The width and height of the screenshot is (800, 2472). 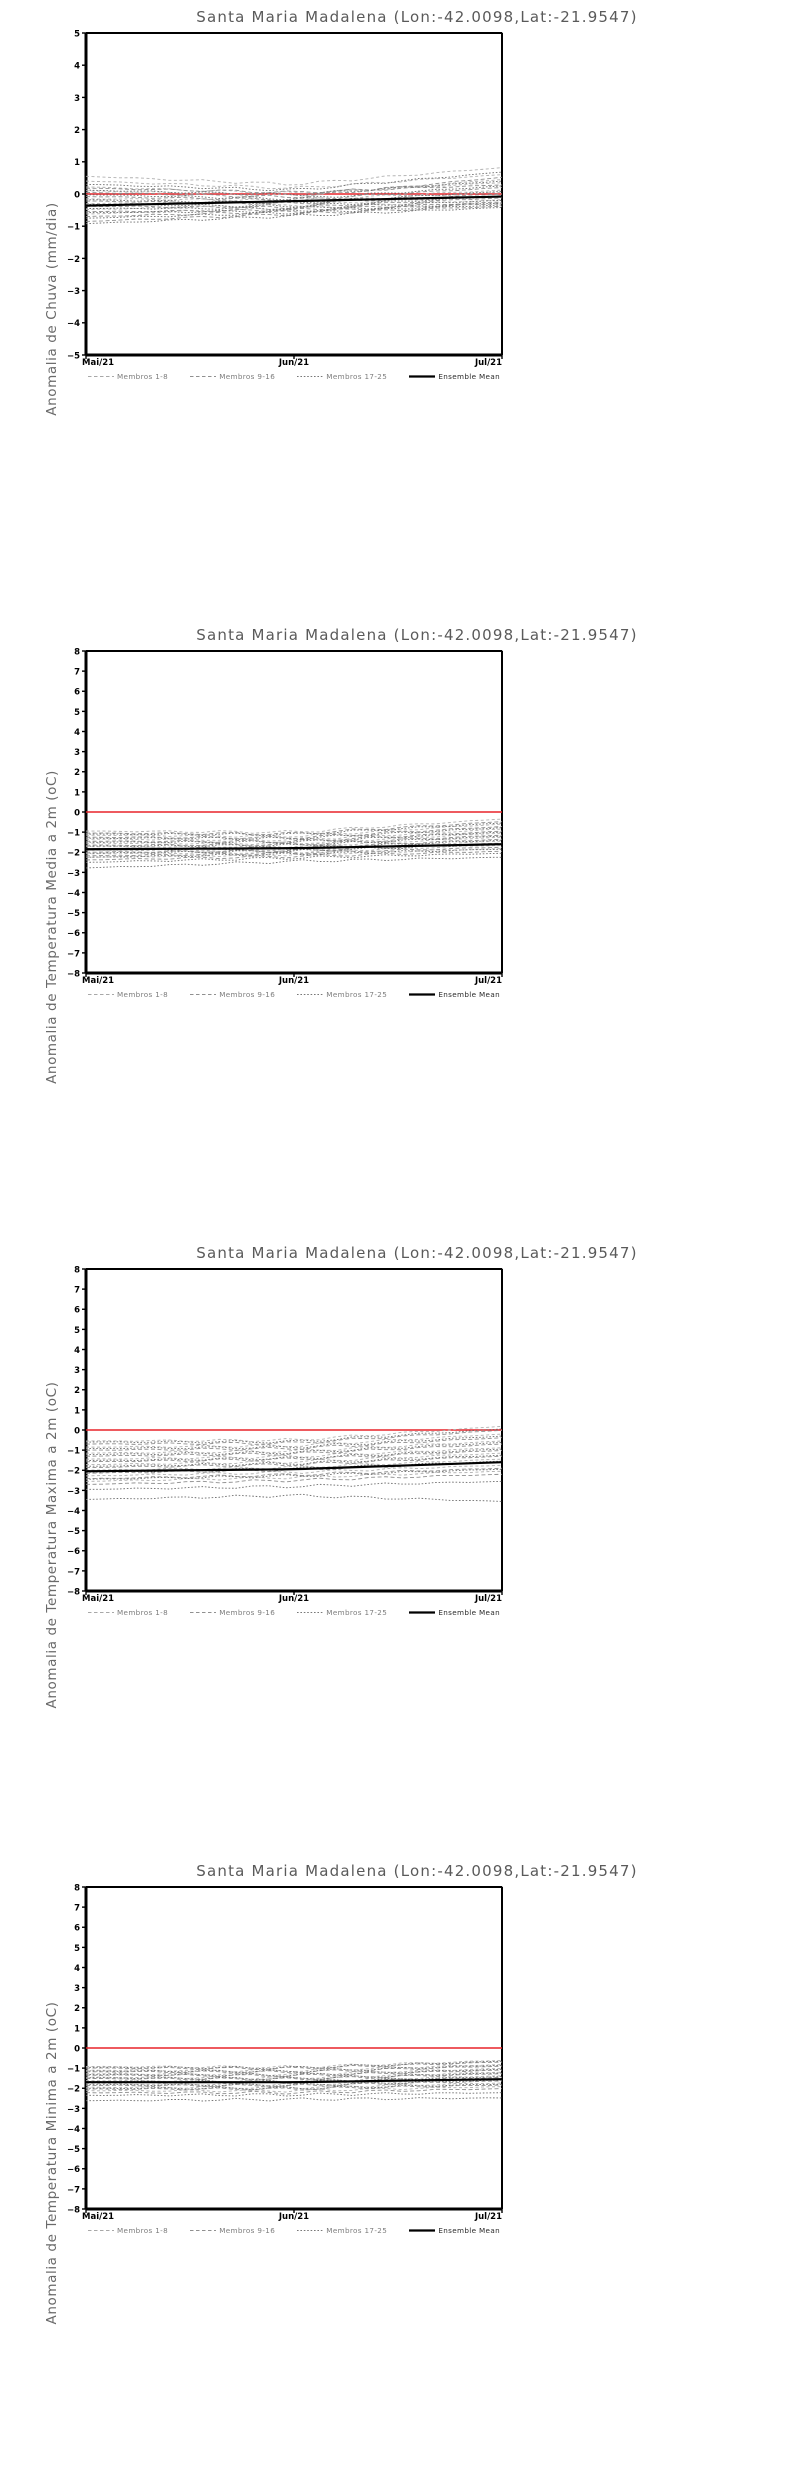 What do you see at coordinates (77, 2049) in the screenshot?
I see `y-tick-label: 0` at bounding box center [77, 2049].